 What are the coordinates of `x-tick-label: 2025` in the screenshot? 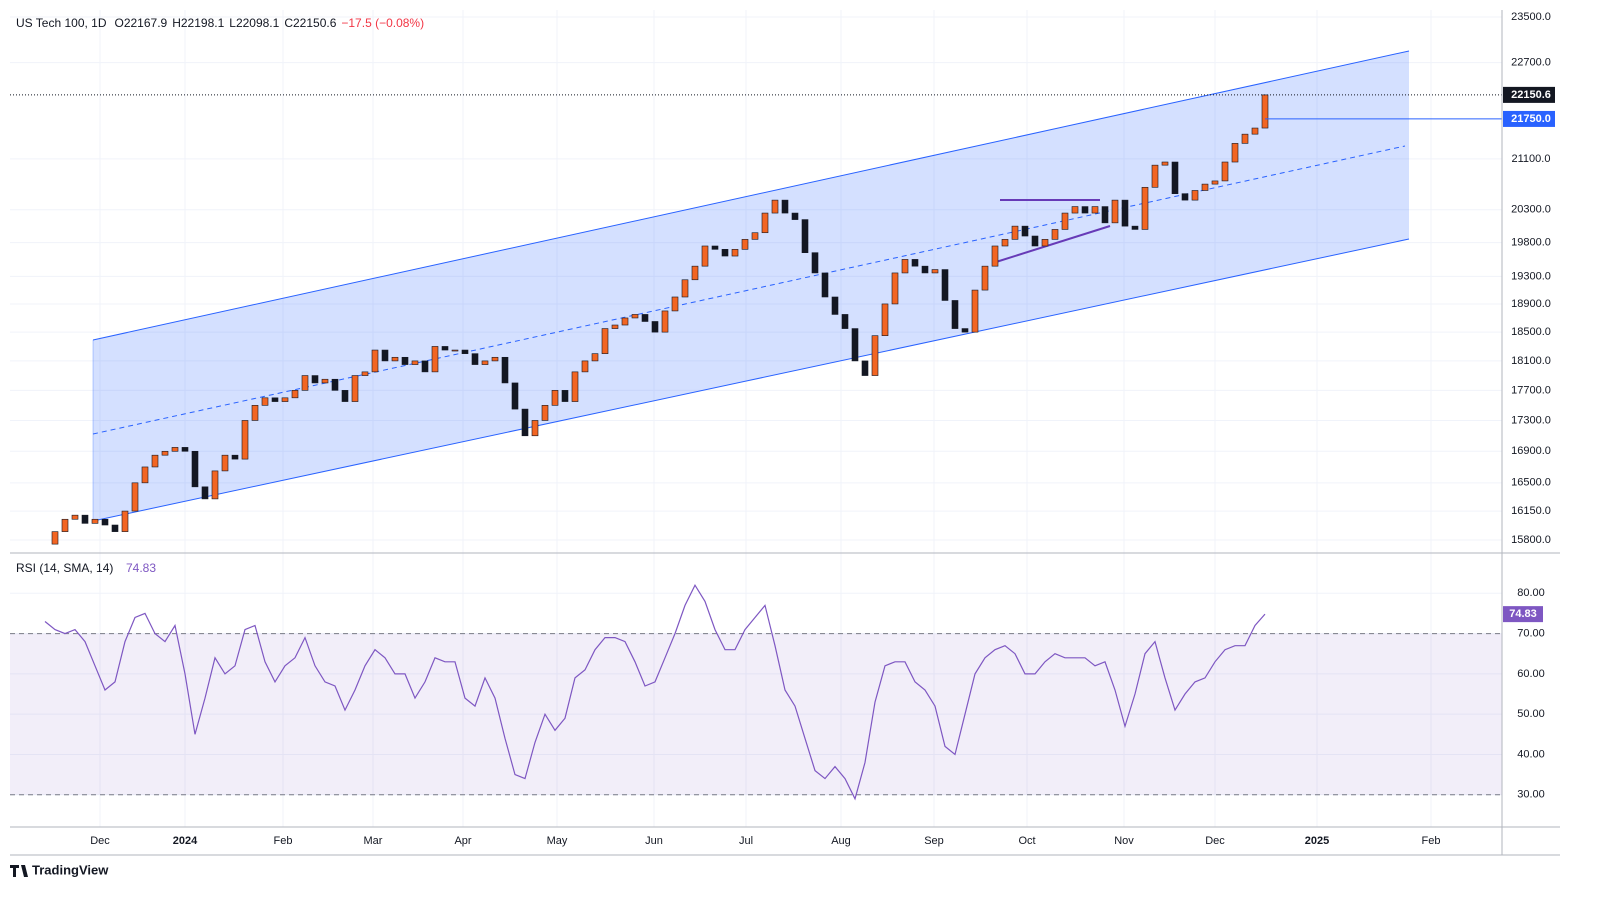 It's located at (1317, 841).